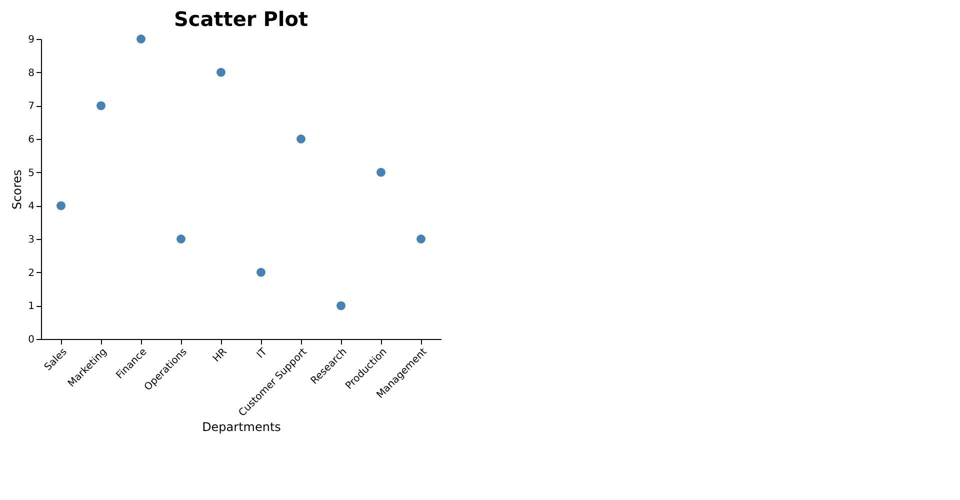 The width and height of the screenshot is (960, 500). Describe the element at coordinates (31, 140) in the screenshot. I see `y-tick-label: 6` at that location.